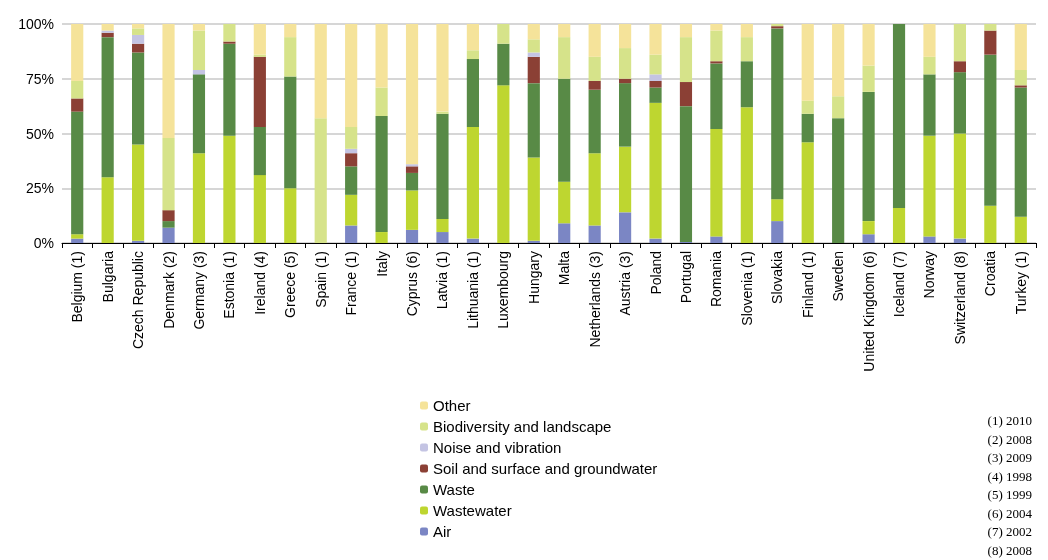 This screenshot has width=1048, height=560. I want to click on legend-label: Soil and surface and groundwater, so click(545, 468).